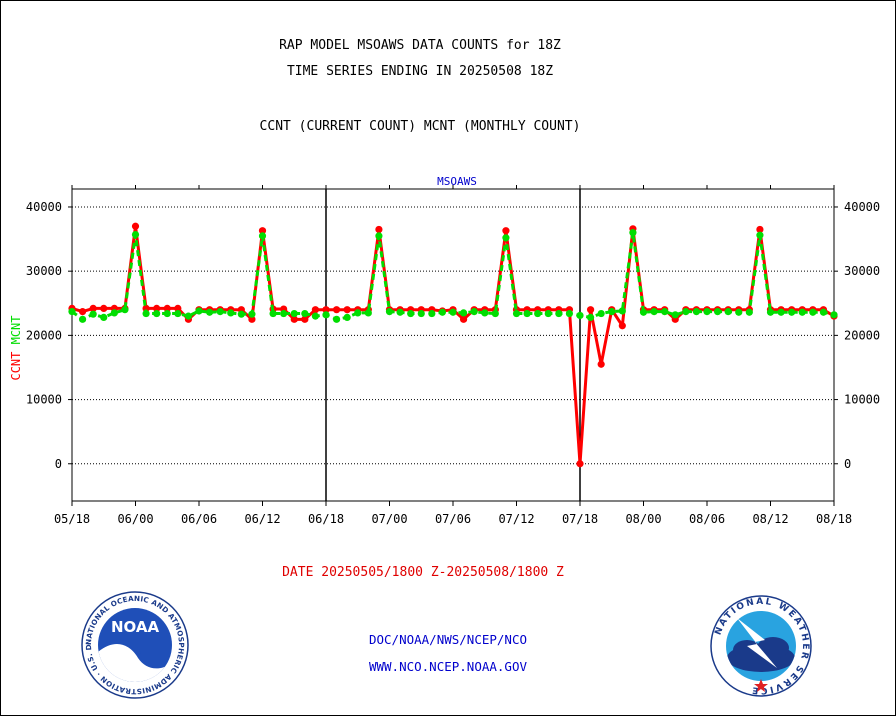 The height and width of the screenshot is (716, 896). I want to click on y-tick-label-left: 10000, so click(44, 400).